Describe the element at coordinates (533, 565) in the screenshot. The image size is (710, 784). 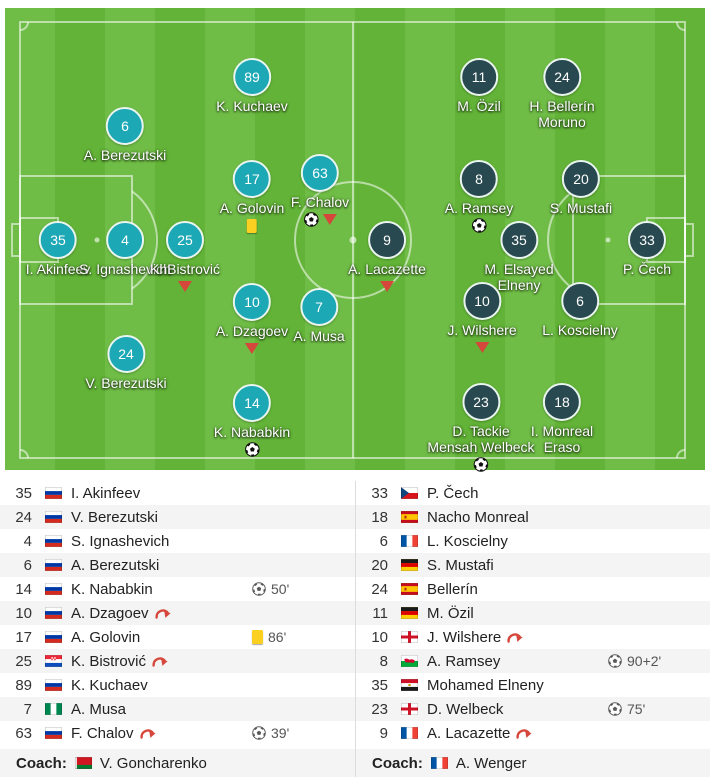
I see `player-row: 20 S. Mustafi` at that location.